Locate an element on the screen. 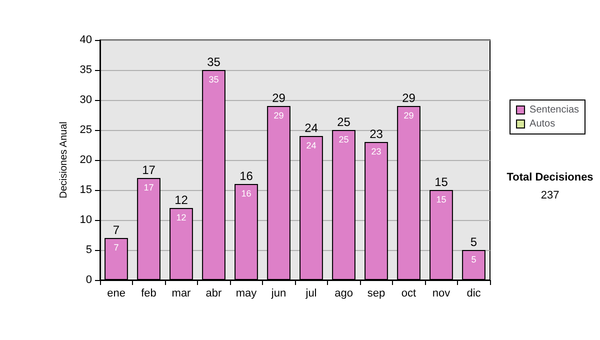  legend-label: Sentencias is located at coordinates (555, 110).